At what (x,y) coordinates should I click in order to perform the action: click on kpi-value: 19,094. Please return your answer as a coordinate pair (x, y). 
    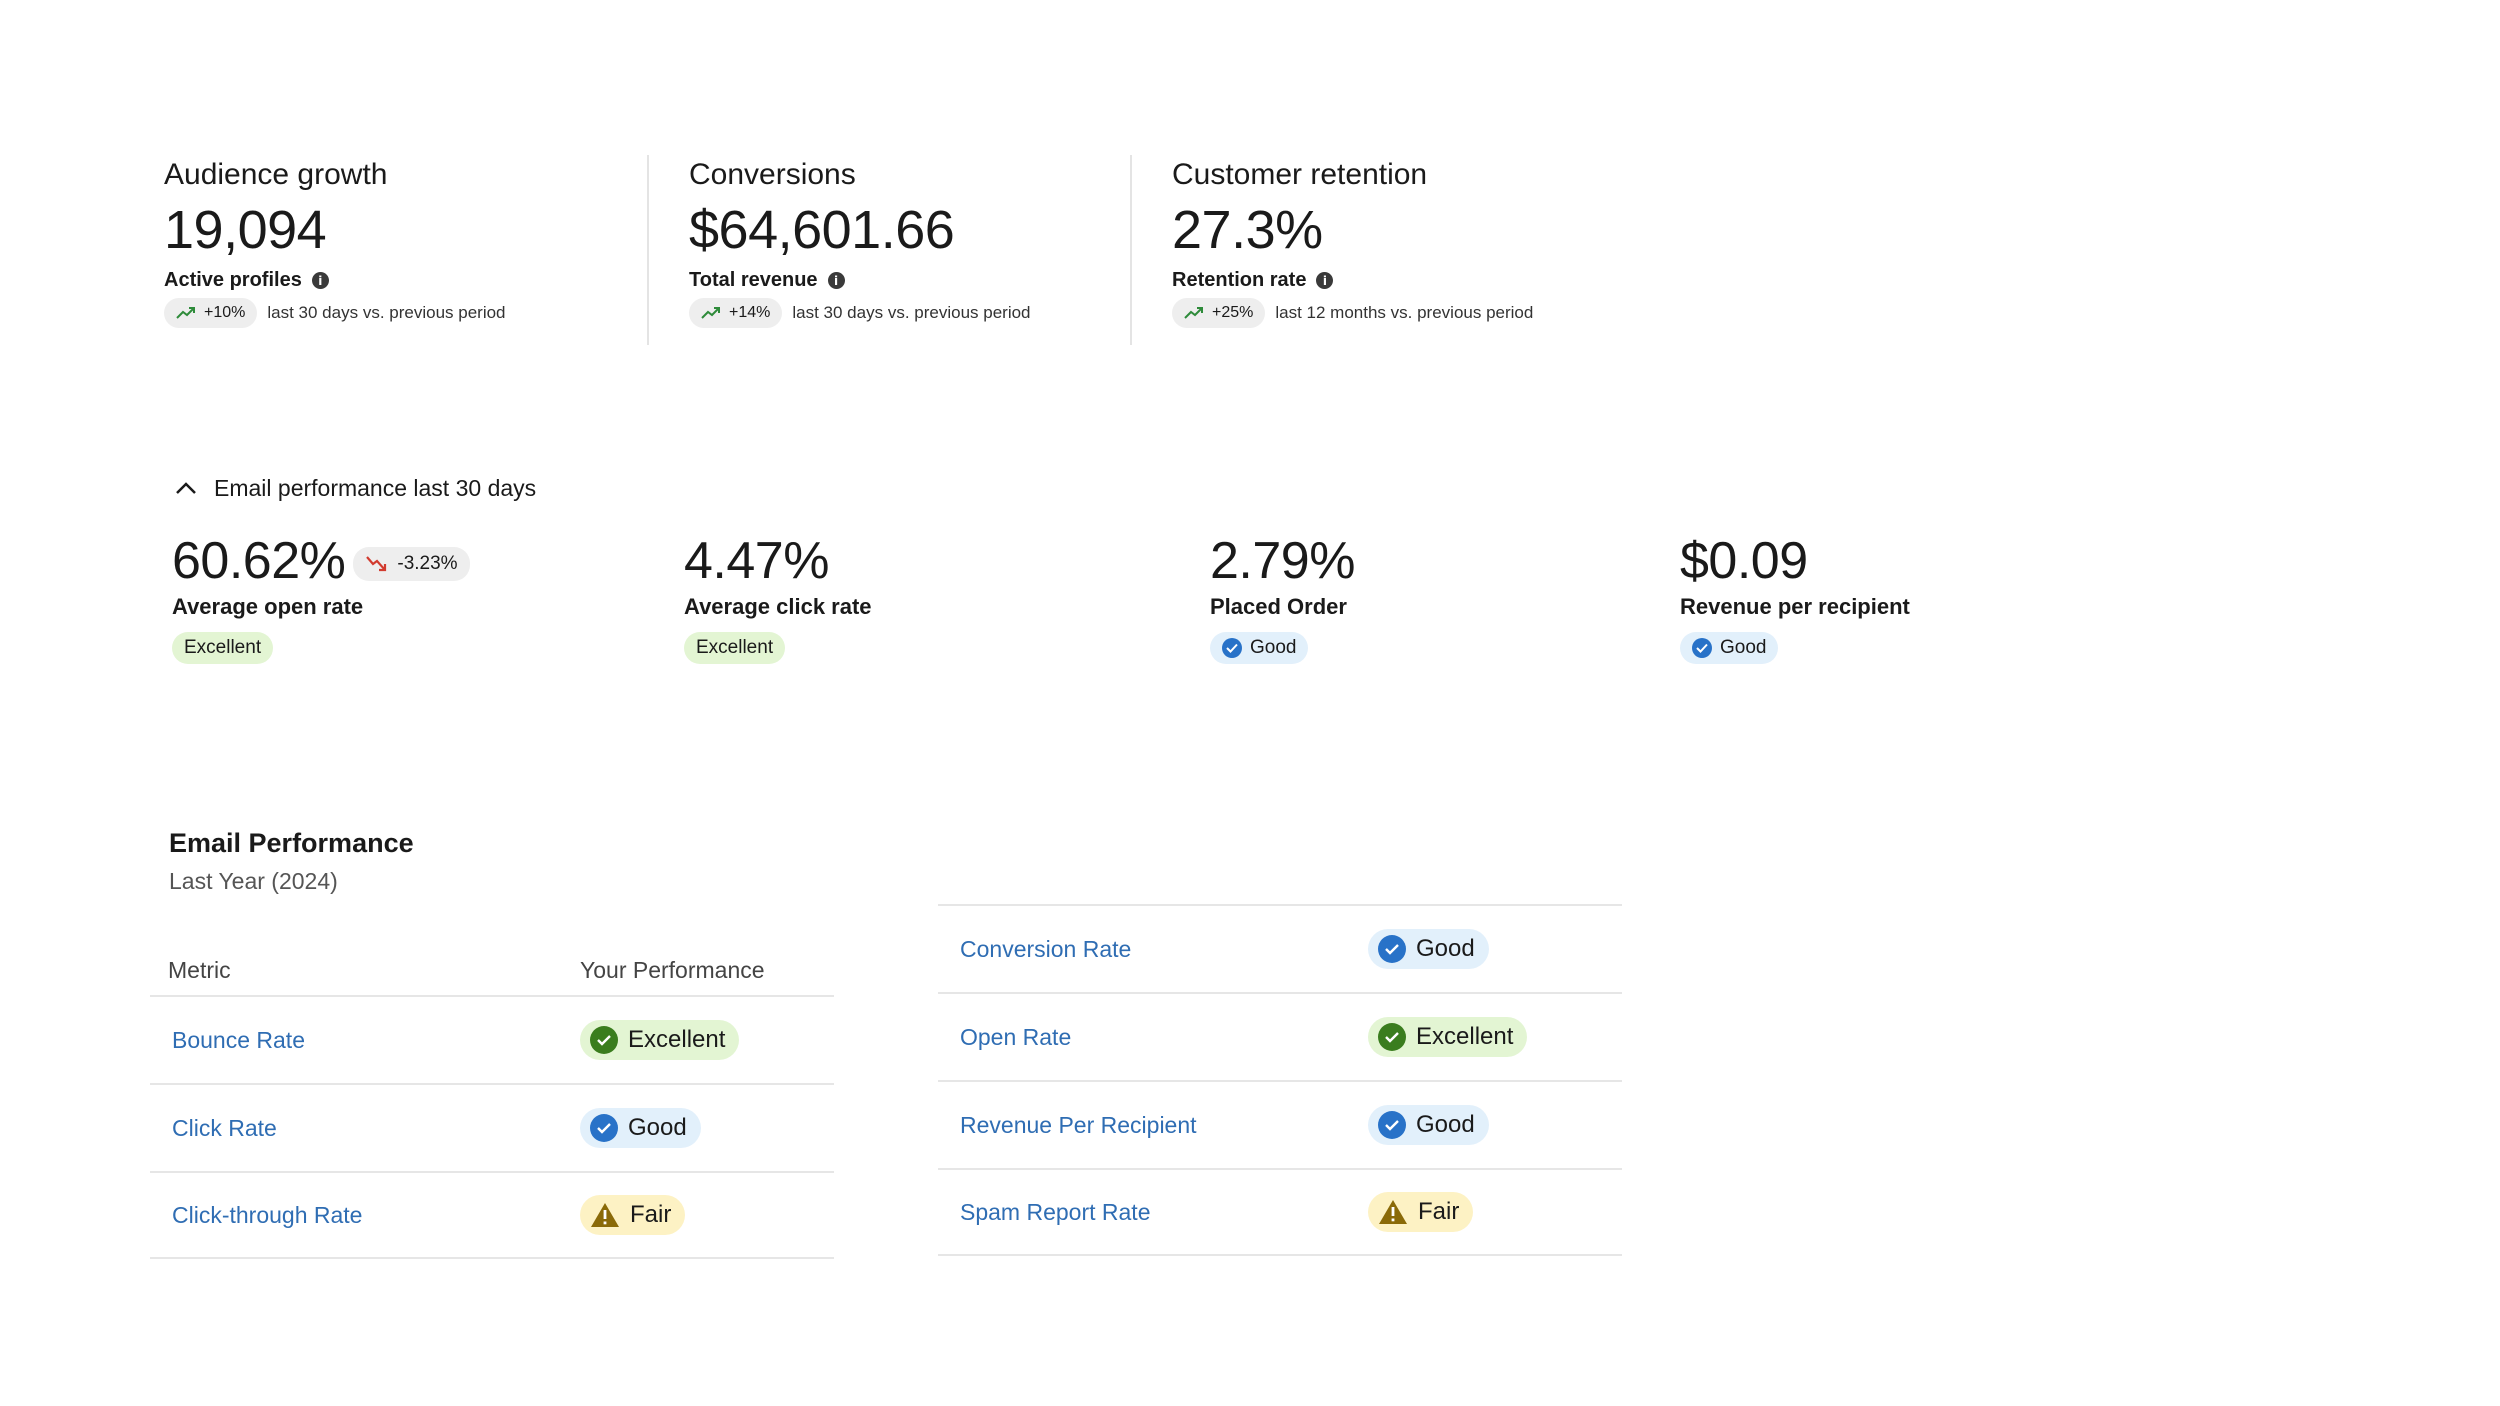
    Looking at the image, I should click on (245, 230).